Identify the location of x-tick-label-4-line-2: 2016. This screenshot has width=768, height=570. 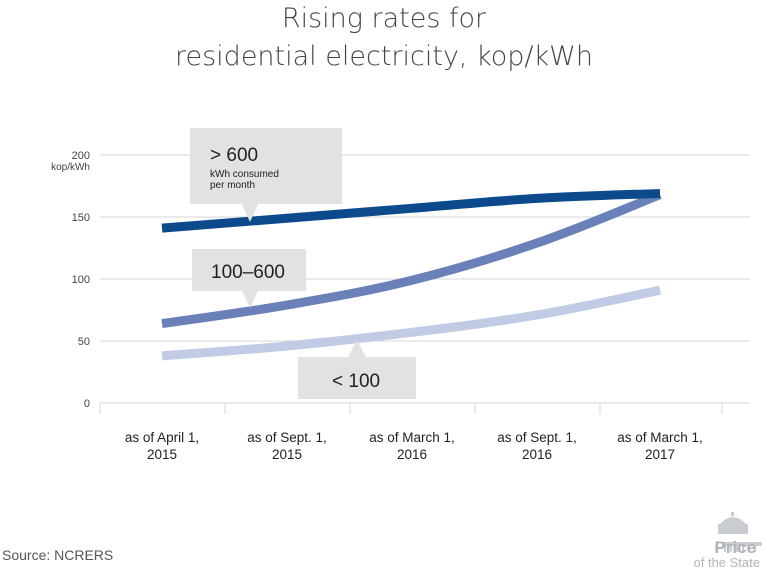
(537, 454).